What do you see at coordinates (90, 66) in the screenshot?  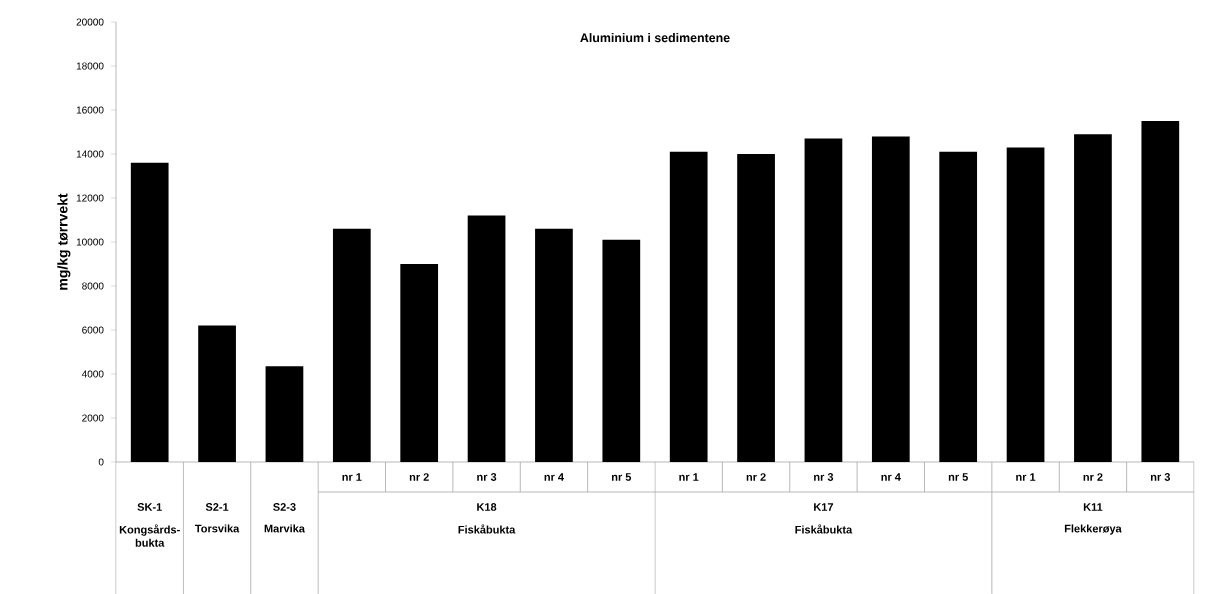 I see `y-tick-label: 18000` at bounding box center [90, 66].